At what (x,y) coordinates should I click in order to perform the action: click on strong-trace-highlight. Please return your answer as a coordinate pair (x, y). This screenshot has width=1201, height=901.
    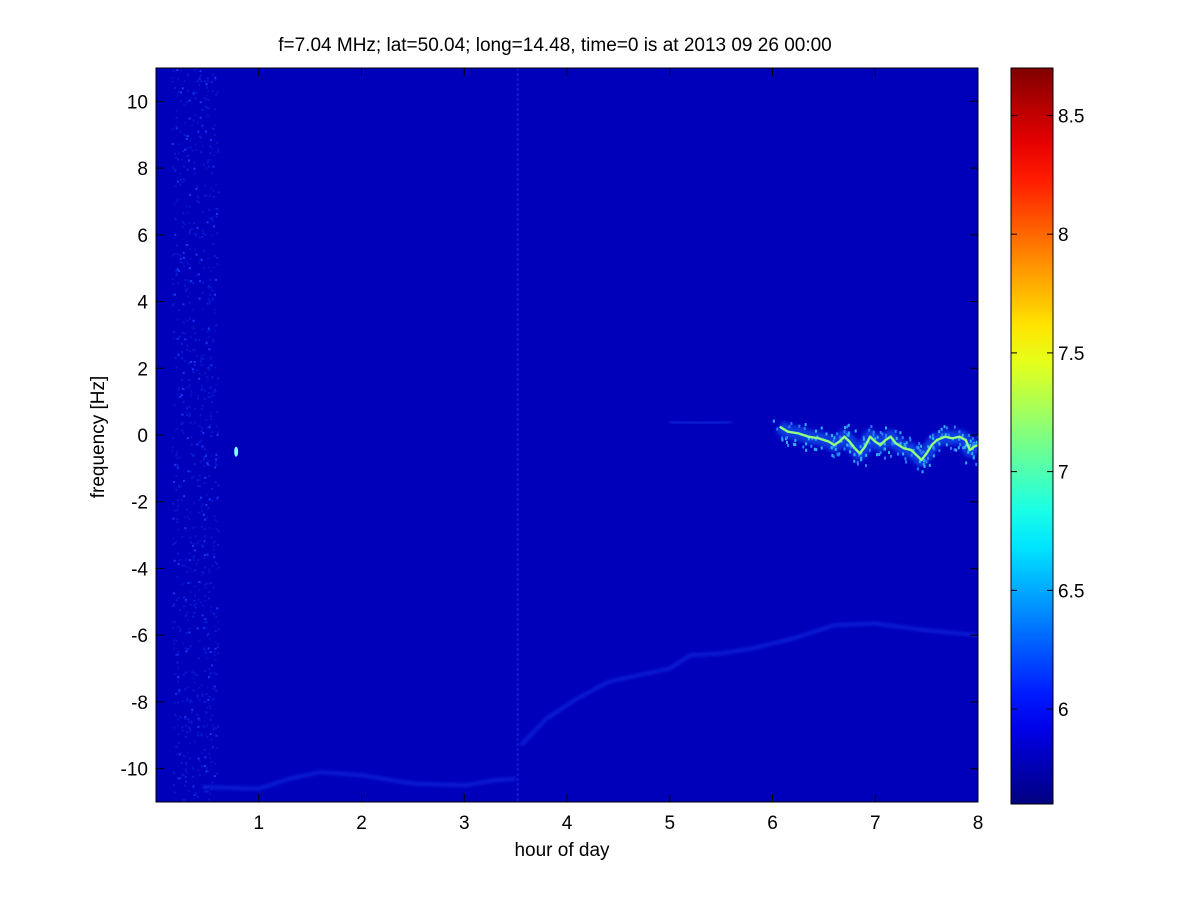
    Looking at the image, I should click on (878, 443).